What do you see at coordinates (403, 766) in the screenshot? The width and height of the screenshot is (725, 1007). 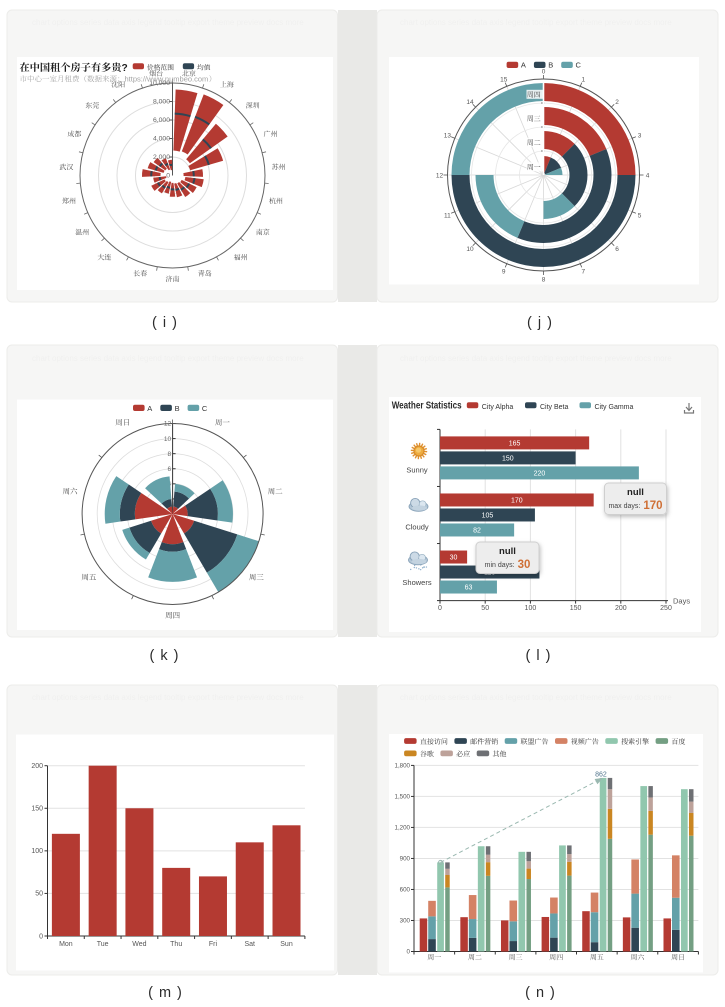 I see `svg-text: 1,800` at bounding box center [403, 766].